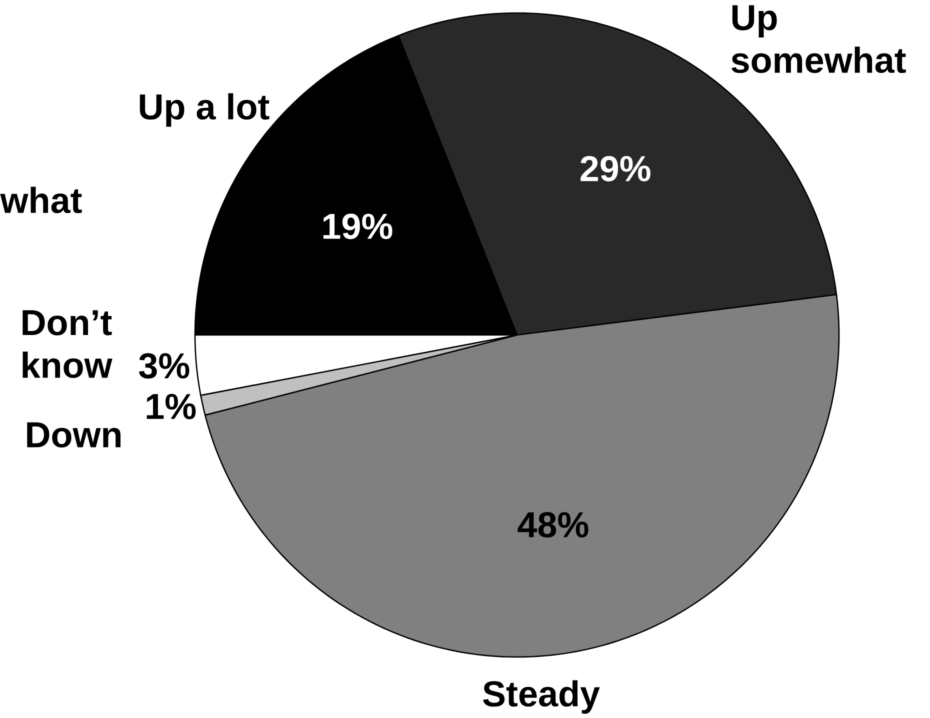  What do you see at coordinates (553, 525) in the screenshot?
I see `data-label: 48%` at bounding box center [553, 525].